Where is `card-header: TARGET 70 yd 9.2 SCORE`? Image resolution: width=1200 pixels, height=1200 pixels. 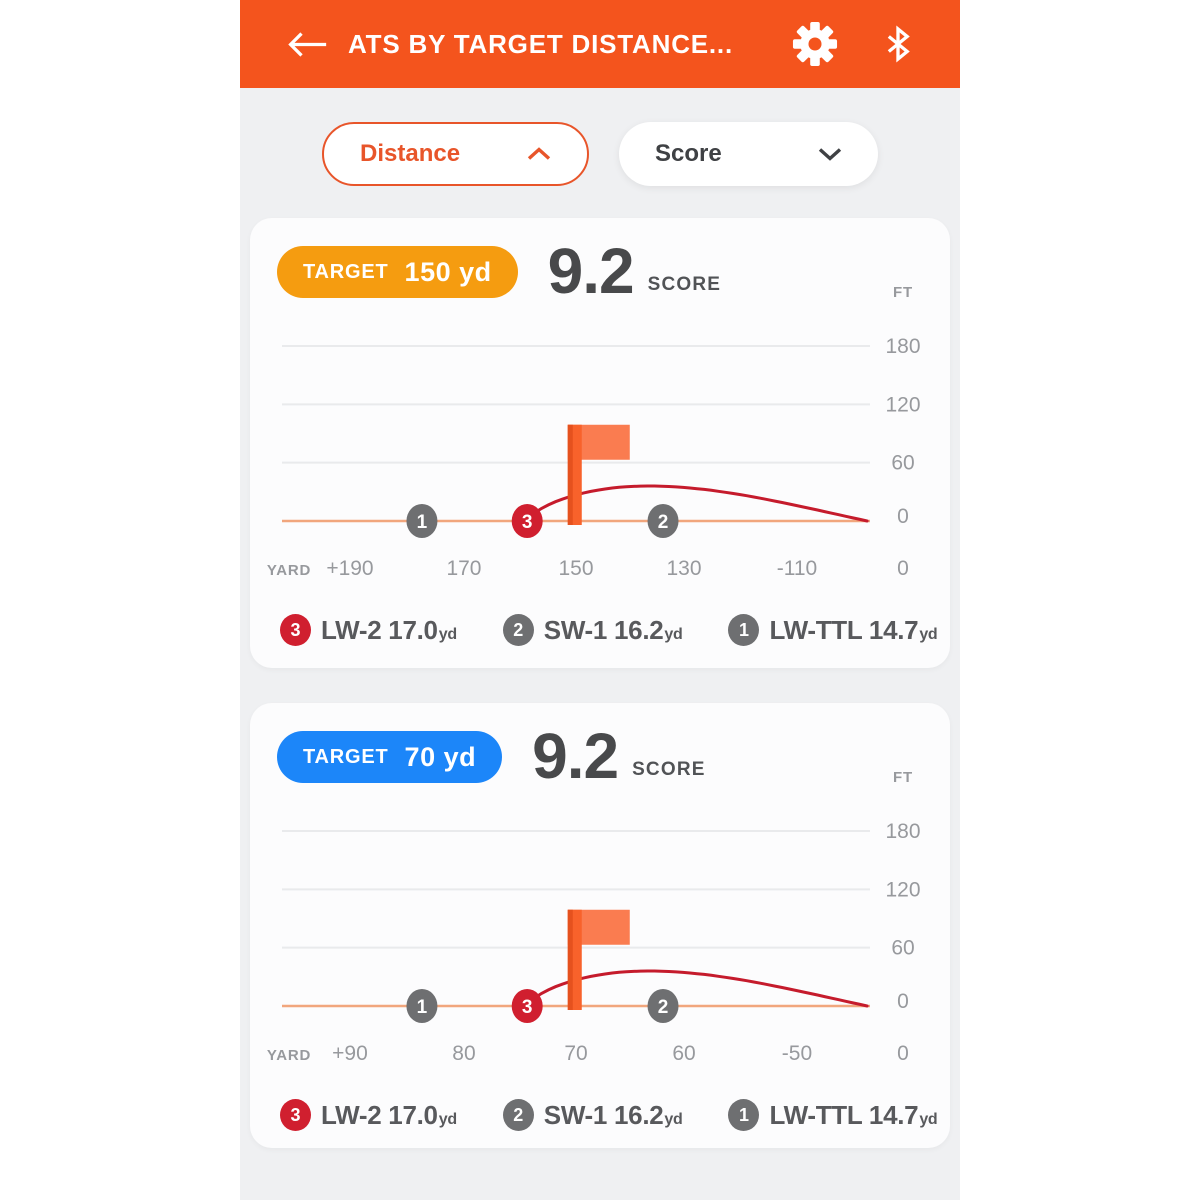
card-header: TARGET 70 yd 9.2 SCORE is located at coordinates (491, 756).